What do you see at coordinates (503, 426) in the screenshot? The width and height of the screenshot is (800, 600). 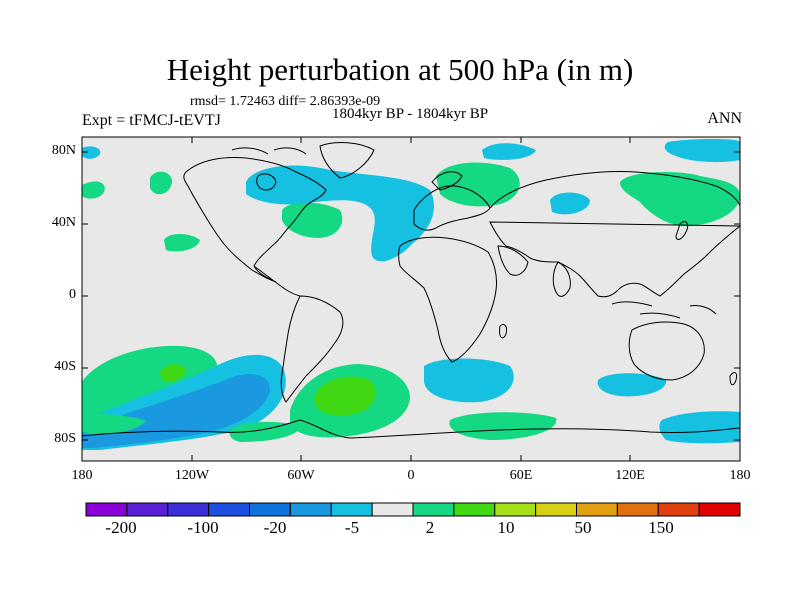 I see `contour-green-antarctic-indian` at bounding box center [503, 426].